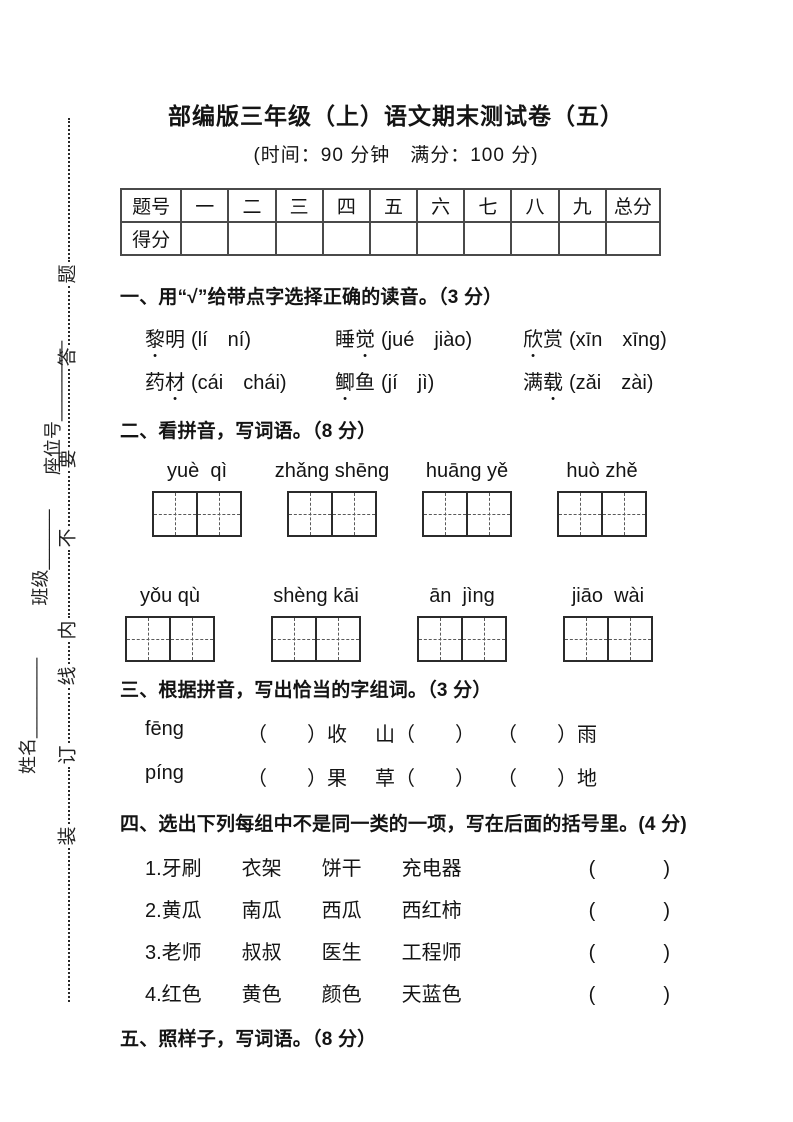 The width and height of the screenshot is (793, 1122). I want to click on pinyin-label: jiāo wài, so click(608, 596).